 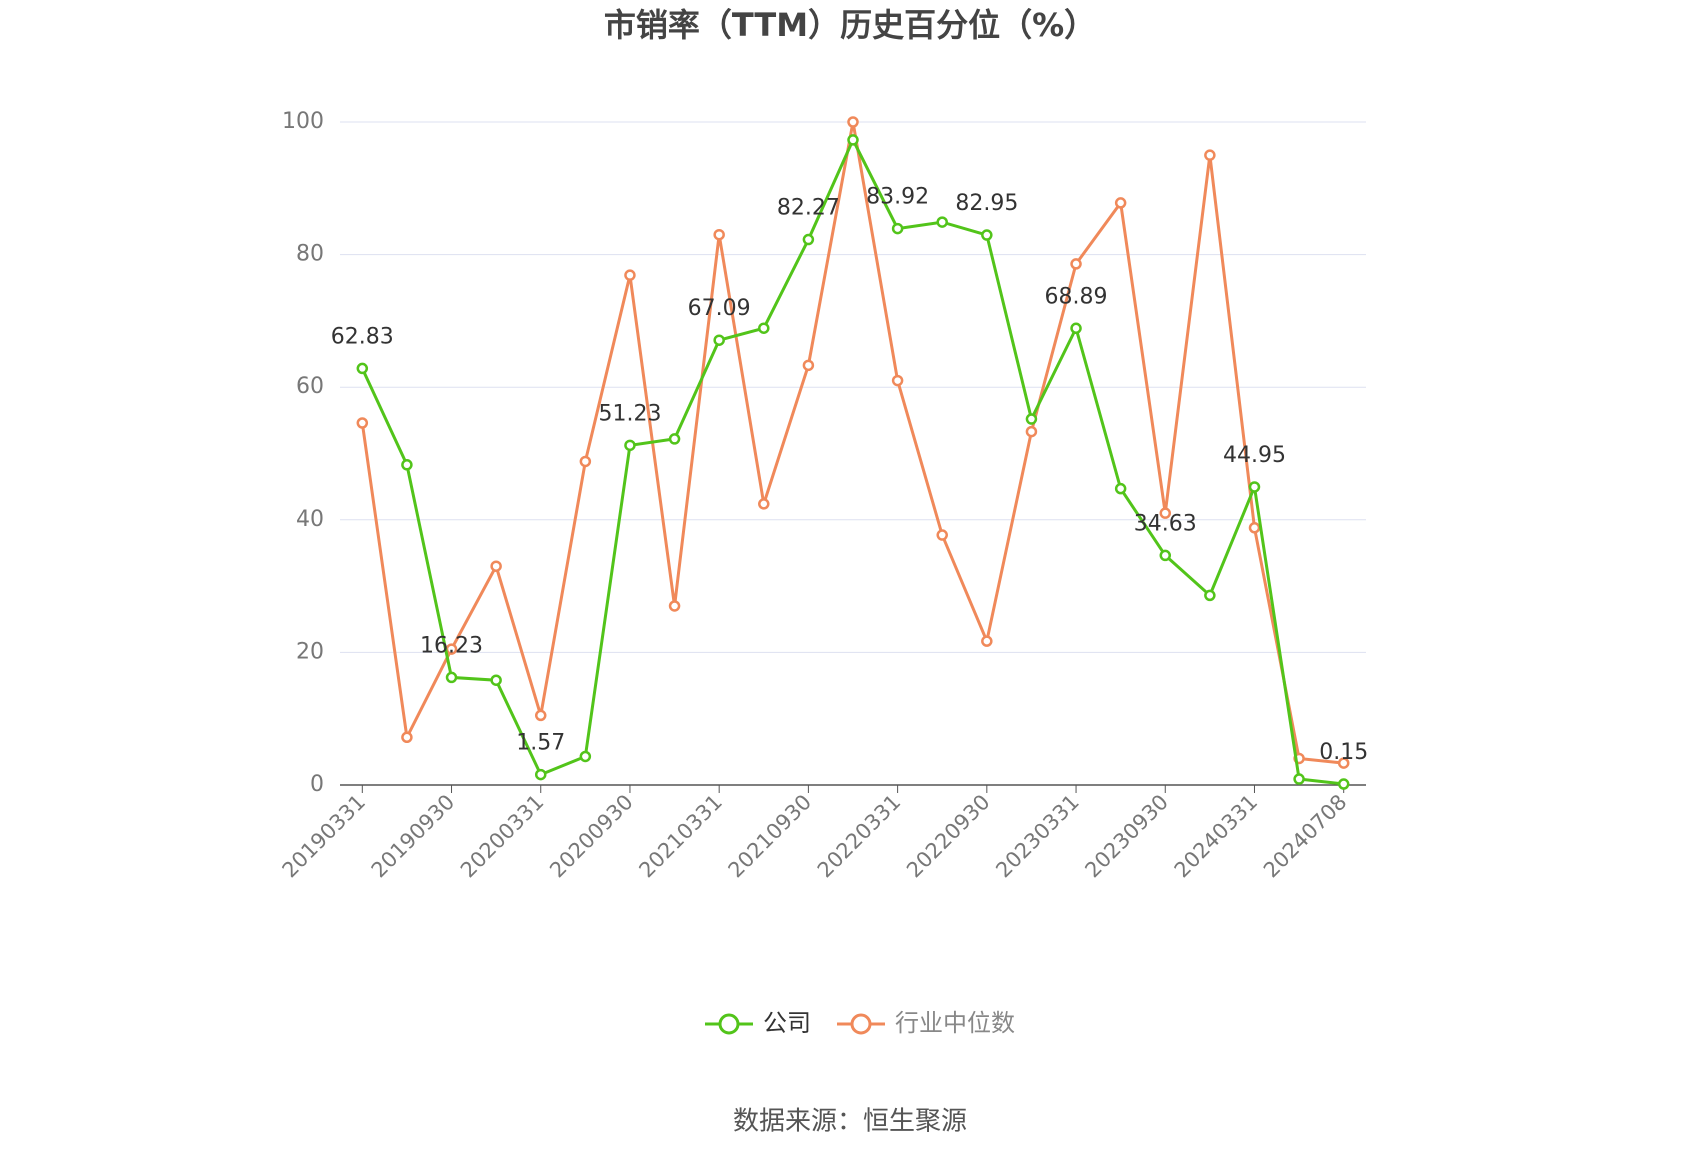 I want to click on chart-title: 市销率（TTM）历史百分位（%）, so click(x=850, y=25).